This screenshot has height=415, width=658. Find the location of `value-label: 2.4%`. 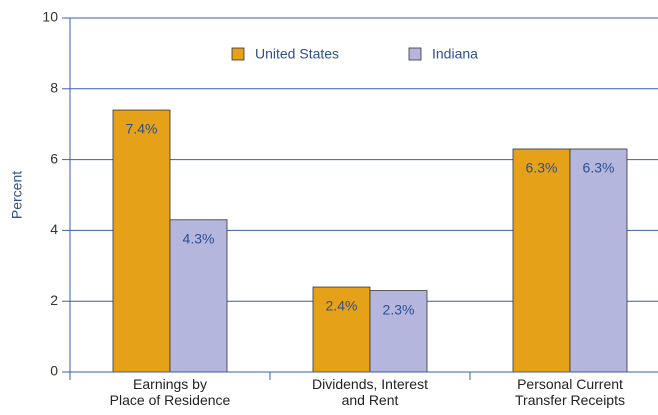

value-label: 2.4% is located at coordinates (342, 306).